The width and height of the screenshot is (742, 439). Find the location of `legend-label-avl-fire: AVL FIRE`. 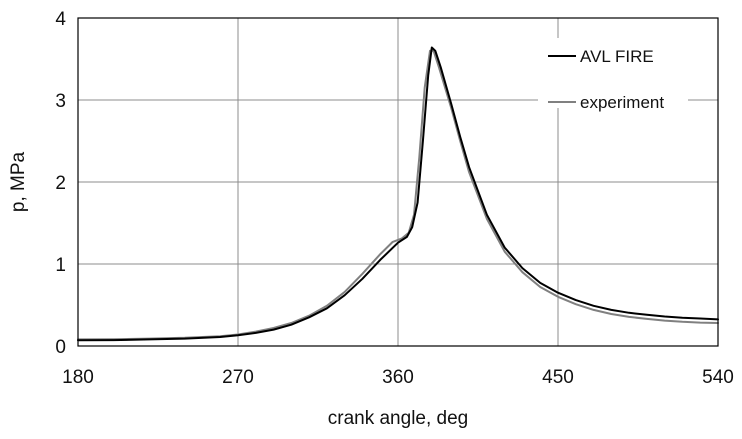

legend-label-avl-fire: AVL FIRE is located at coordinates (617, 56).